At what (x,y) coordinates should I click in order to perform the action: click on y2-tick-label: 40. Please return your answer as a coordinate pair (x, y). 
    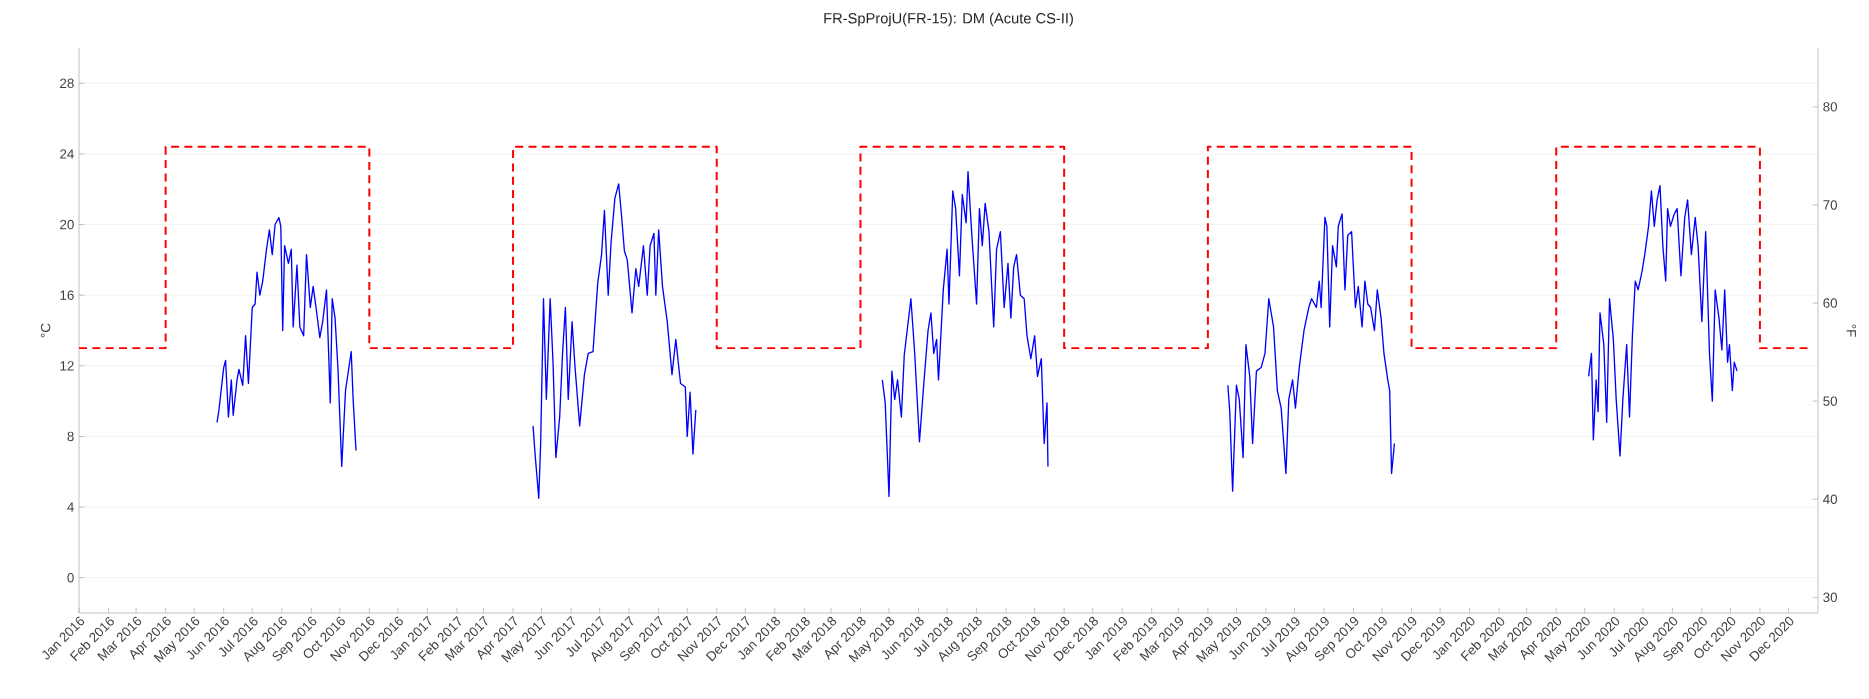
    Looking at the image, I should click on (1830, 499).